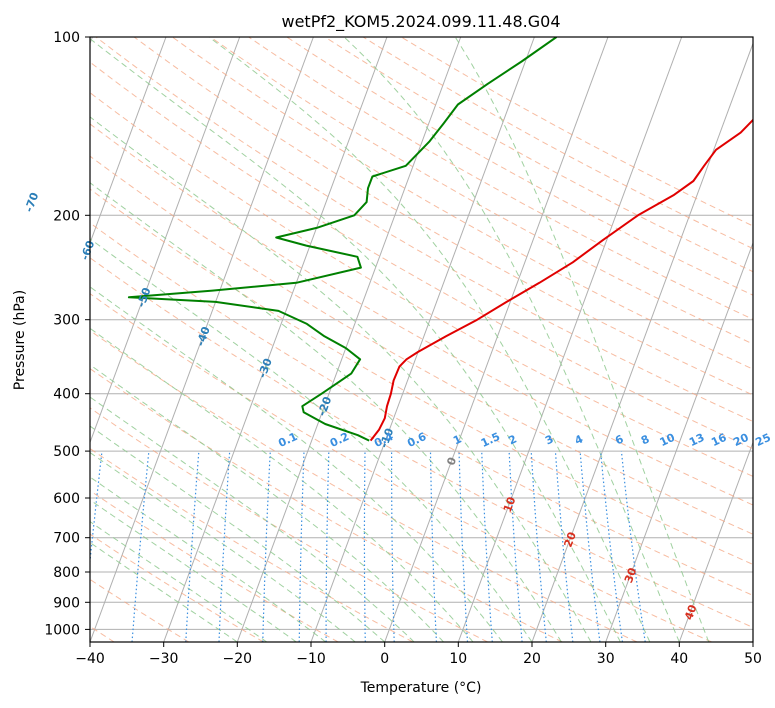  I want to click on x-tick-label: −40, so click(90, 659).